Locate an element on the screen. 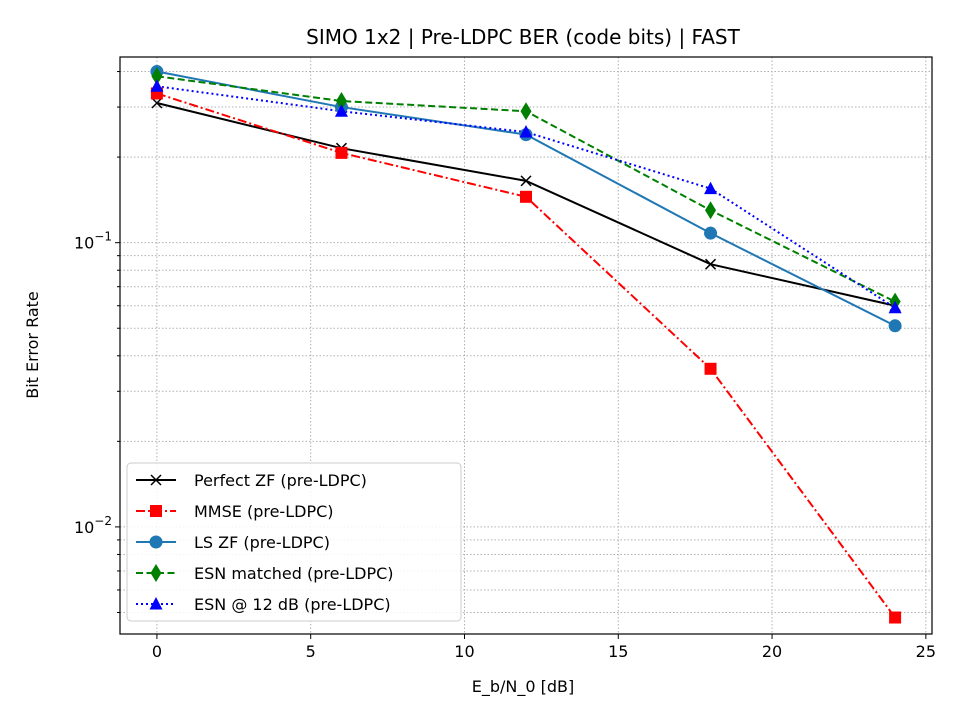  legend-label: Perfect ZF (pre-LDPC) is located at coordinates (280, 480).